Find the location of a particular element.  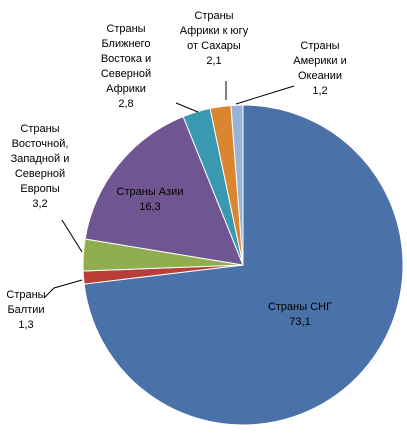

slice-category-label: Африки к югу is located at coordinates (214, 31).